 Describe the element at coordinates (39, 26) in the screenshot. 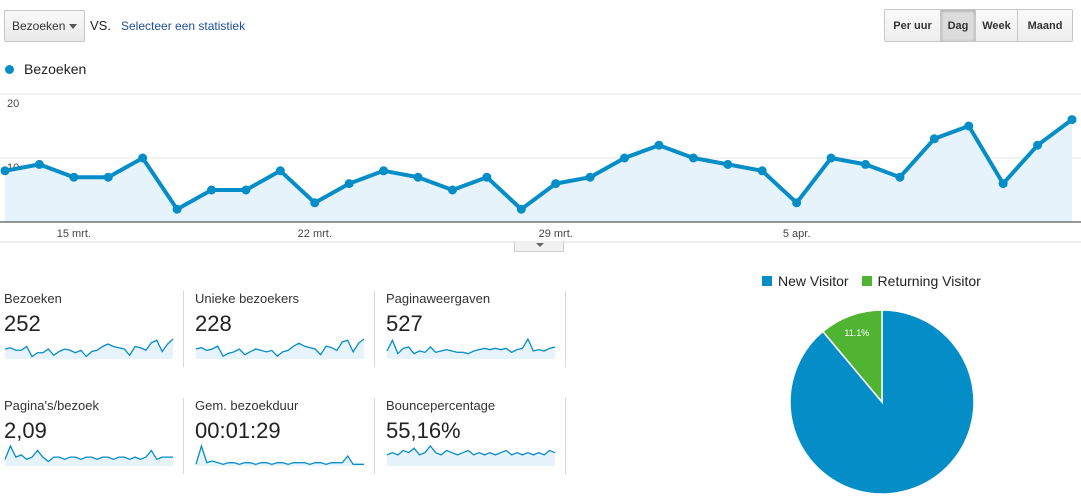

I see `metric-select-value: Bezoeken` at that location.